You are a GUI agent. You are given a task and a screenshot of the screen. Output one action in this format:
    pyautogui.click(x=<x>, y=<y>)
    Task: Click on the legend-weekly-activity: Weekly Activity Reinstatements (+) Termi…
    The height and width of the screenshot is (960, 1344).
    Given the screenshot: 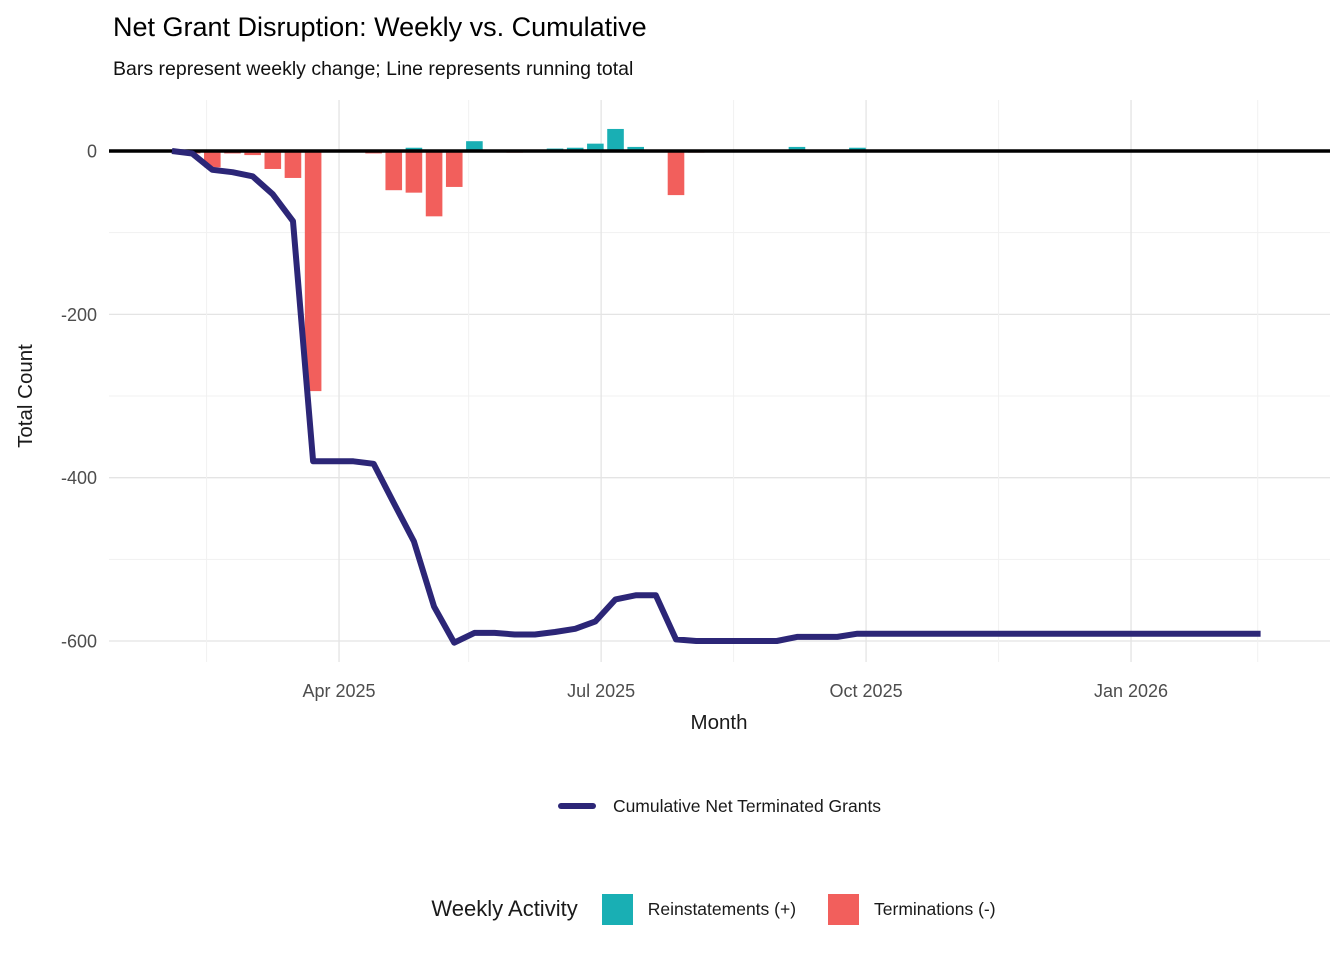 What is the action you would take?
    pyautogui.click(x=719, y=909)
    